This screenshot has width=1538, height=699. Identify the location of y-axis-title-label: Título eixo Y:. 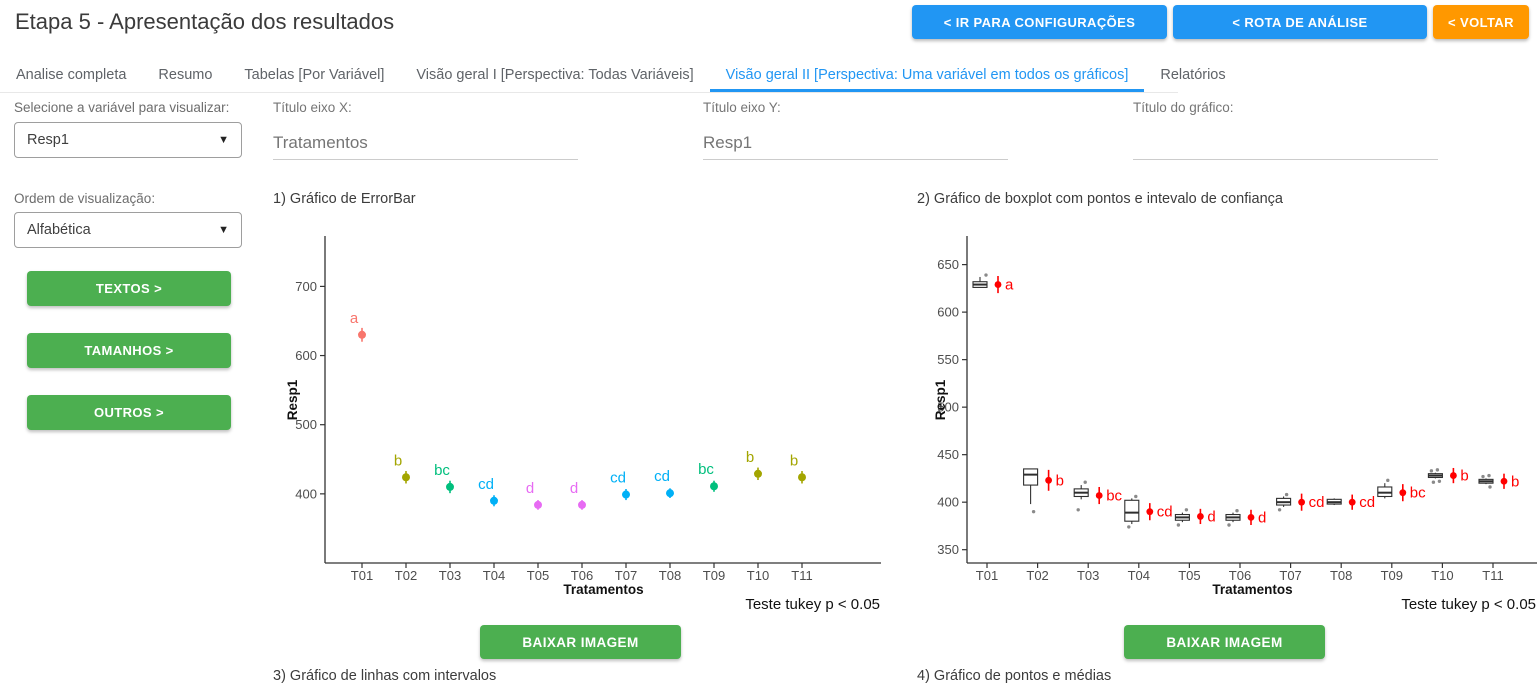
(742, 107).